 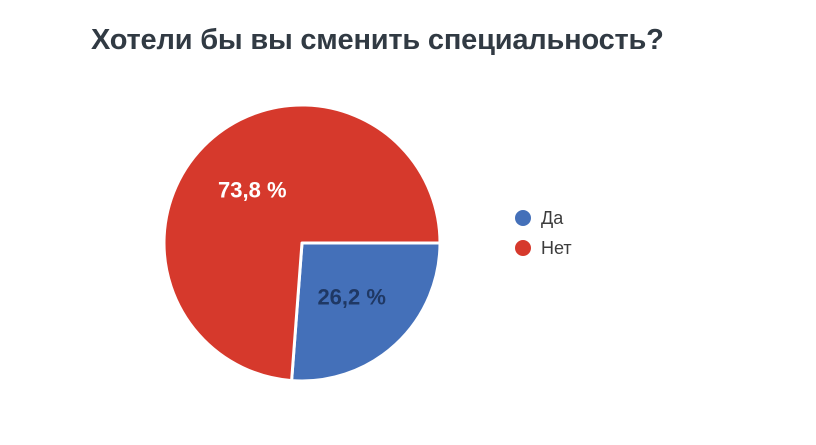 I want to click on legend-item-no: Нет, so click(x=543, y=248).